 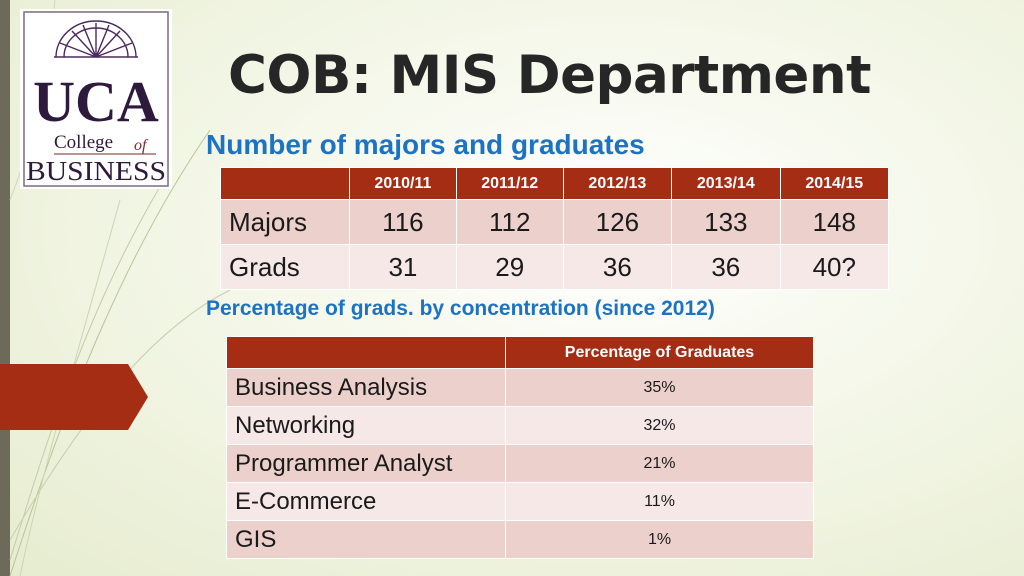 I want to click on concentration-percent: 32%, so click(x=659, y=425).